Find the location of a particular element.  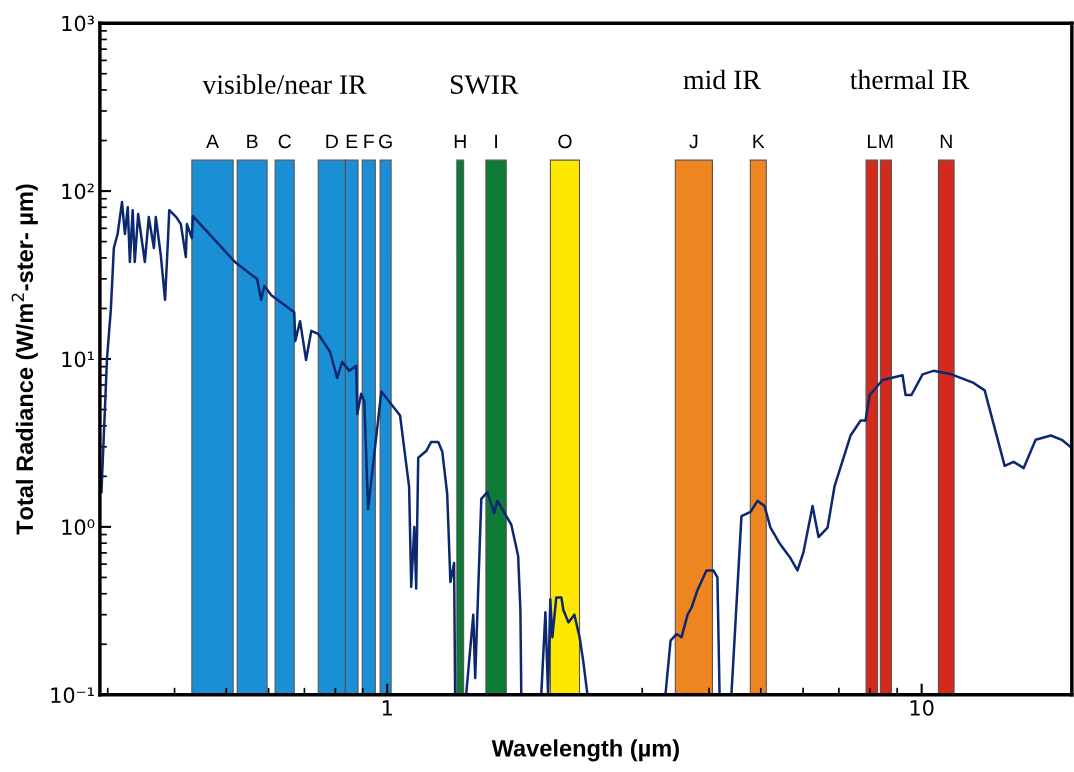

band-label: J is located at coordinates (693, 141).